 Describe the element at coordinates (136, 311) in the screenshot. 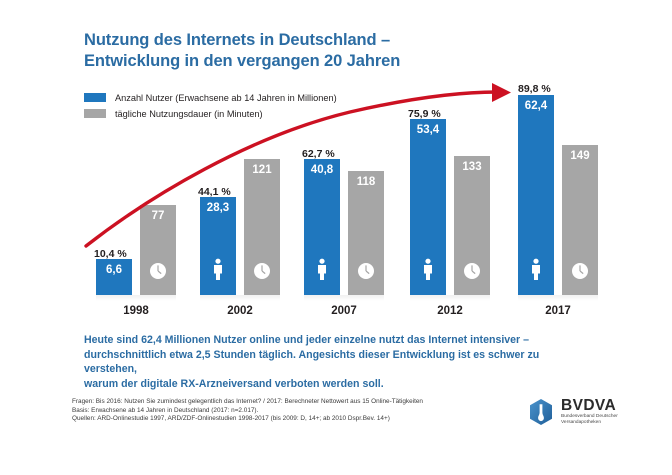

I see `axis-label-1998: 1998` at that location.